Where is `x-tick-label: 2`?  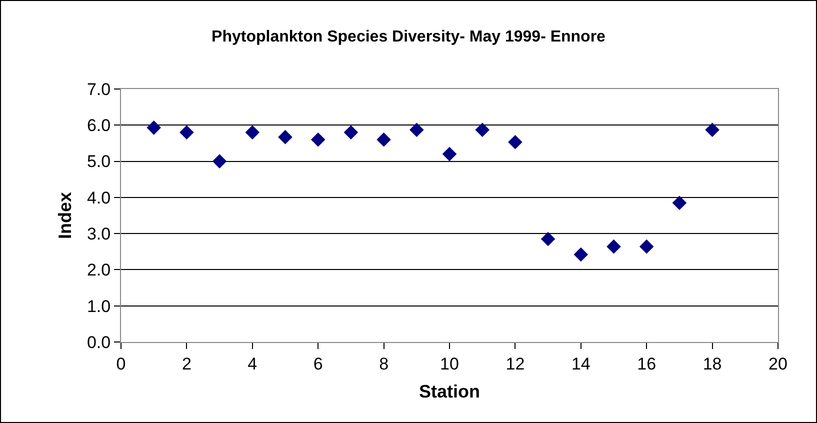
x-tick-label: 2 is located at coordinates (187, 364).